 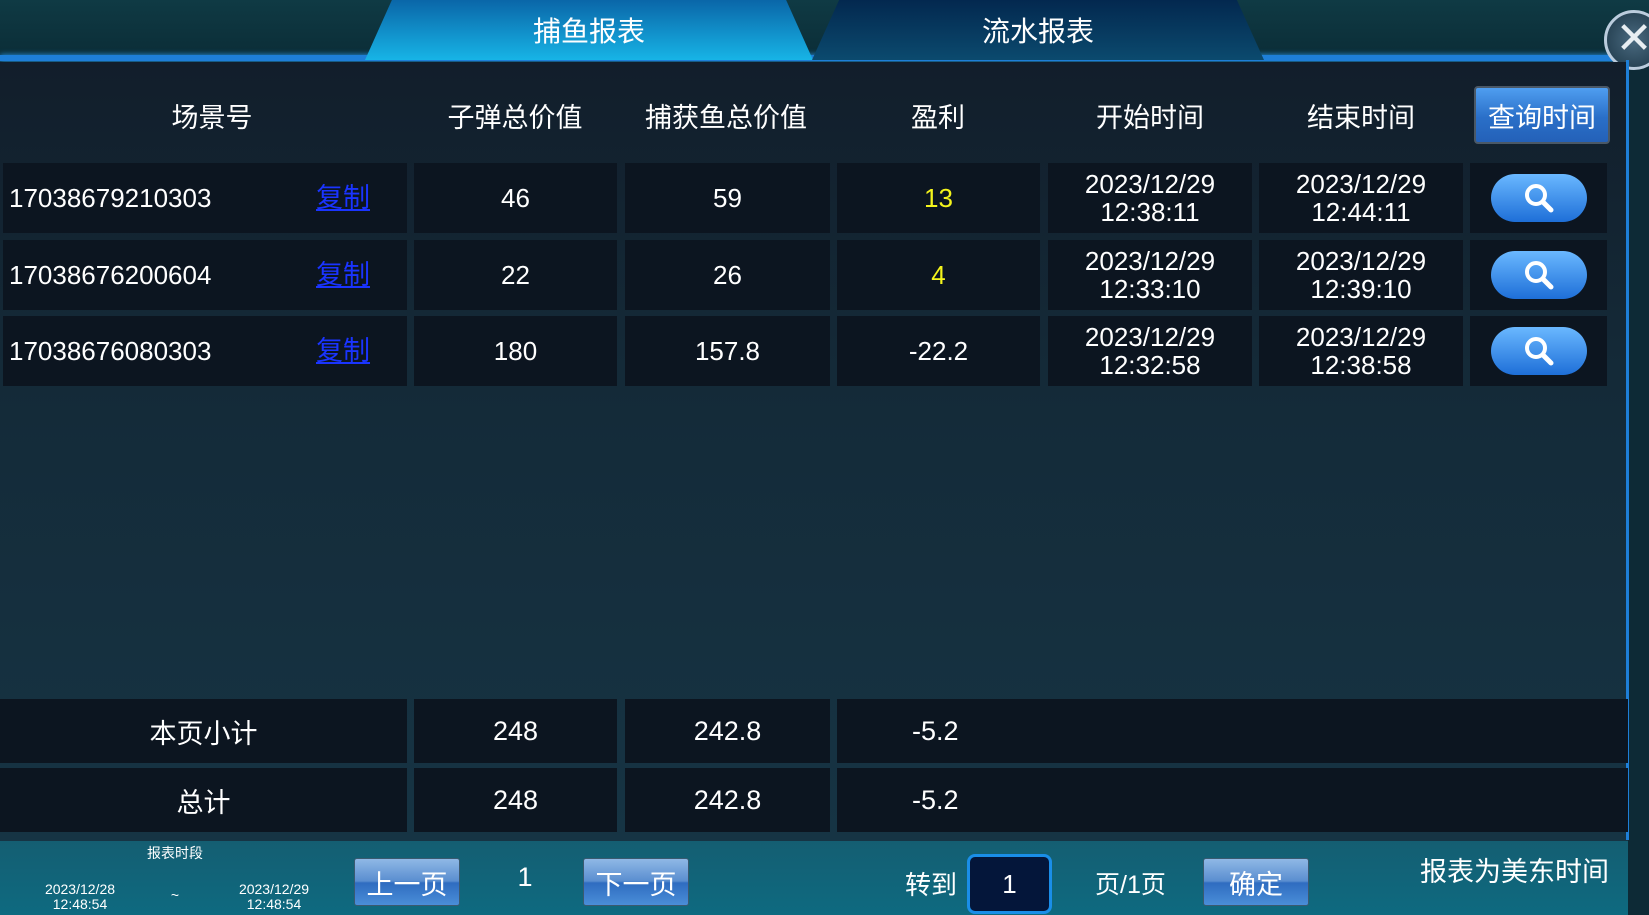 I want to click on catch-cell: 157.8, so click(x=727, y=351).